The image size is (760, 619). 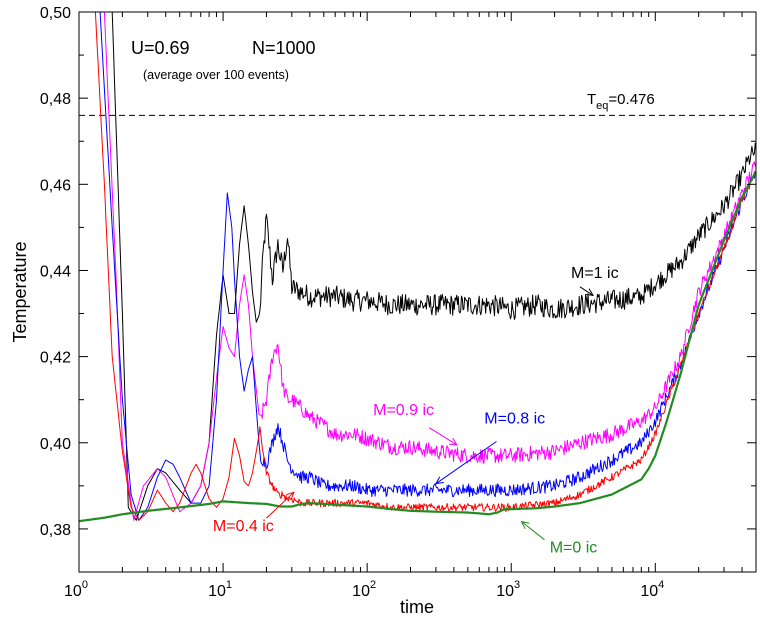 What do you see at coordinates (229, 585) in the screenshot?
I see `x-tick-exponent: 1` at bounding box center [229, 585].